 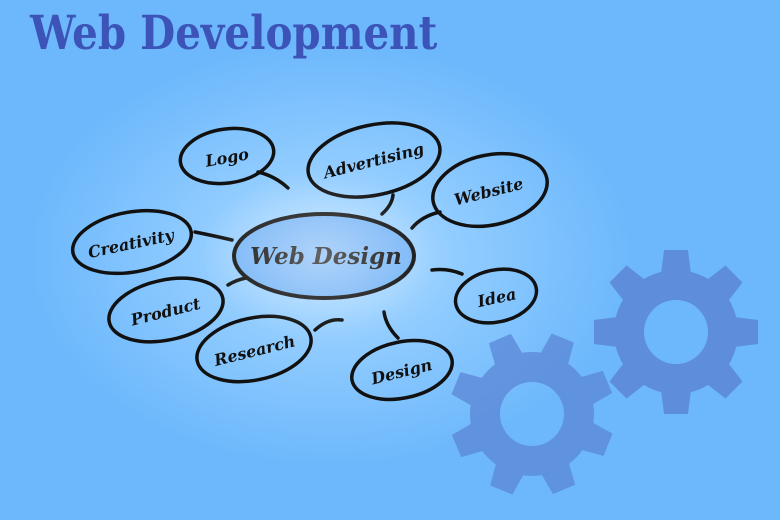 I want to click on bubble-label: Advertising, so click(x=373, y=161).